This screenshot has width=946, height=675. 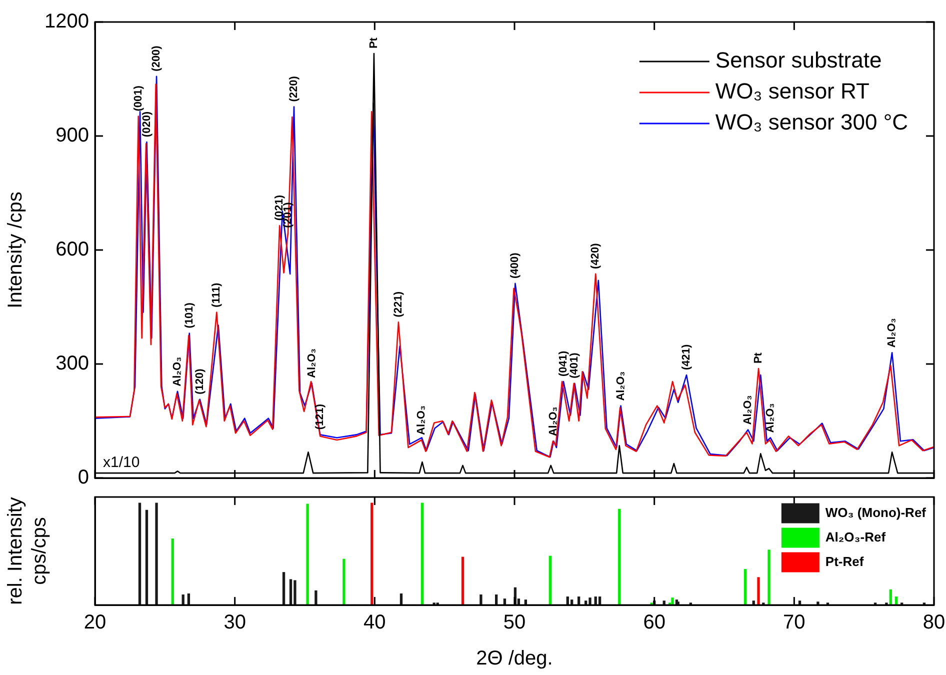 What do you see at coordinates (156, 58) in the screenshot?
I see `annotation: (200)` at bounding box center [156, 58].